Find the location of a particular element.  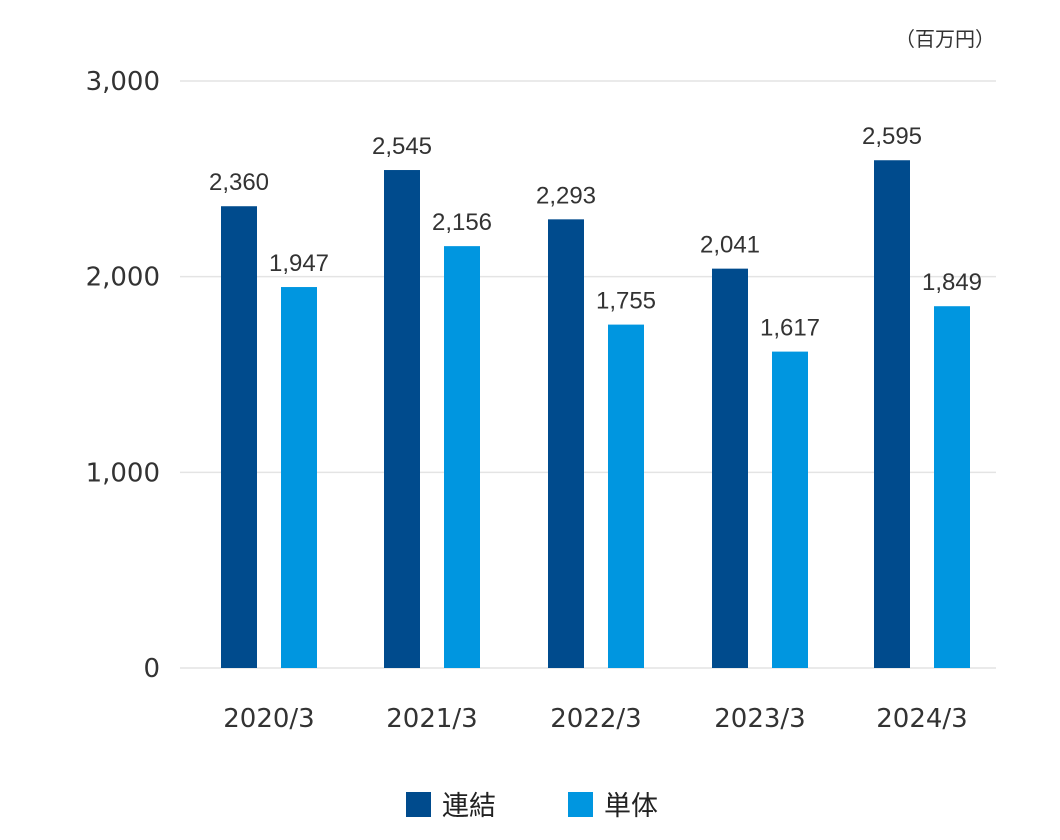

y-tick-label: 1,000 is located at coordinates (123, 473).